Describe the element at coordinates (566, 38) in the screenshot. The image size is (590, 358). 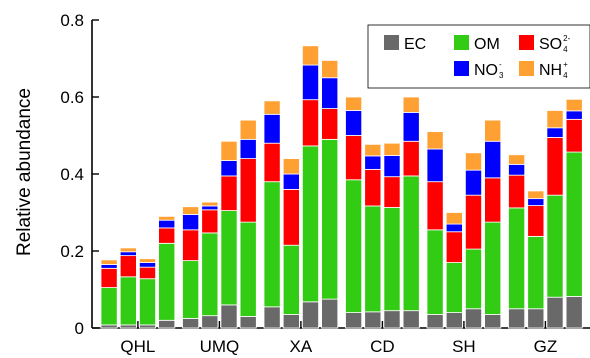
I see `legend-superscript: 2-` at that location.